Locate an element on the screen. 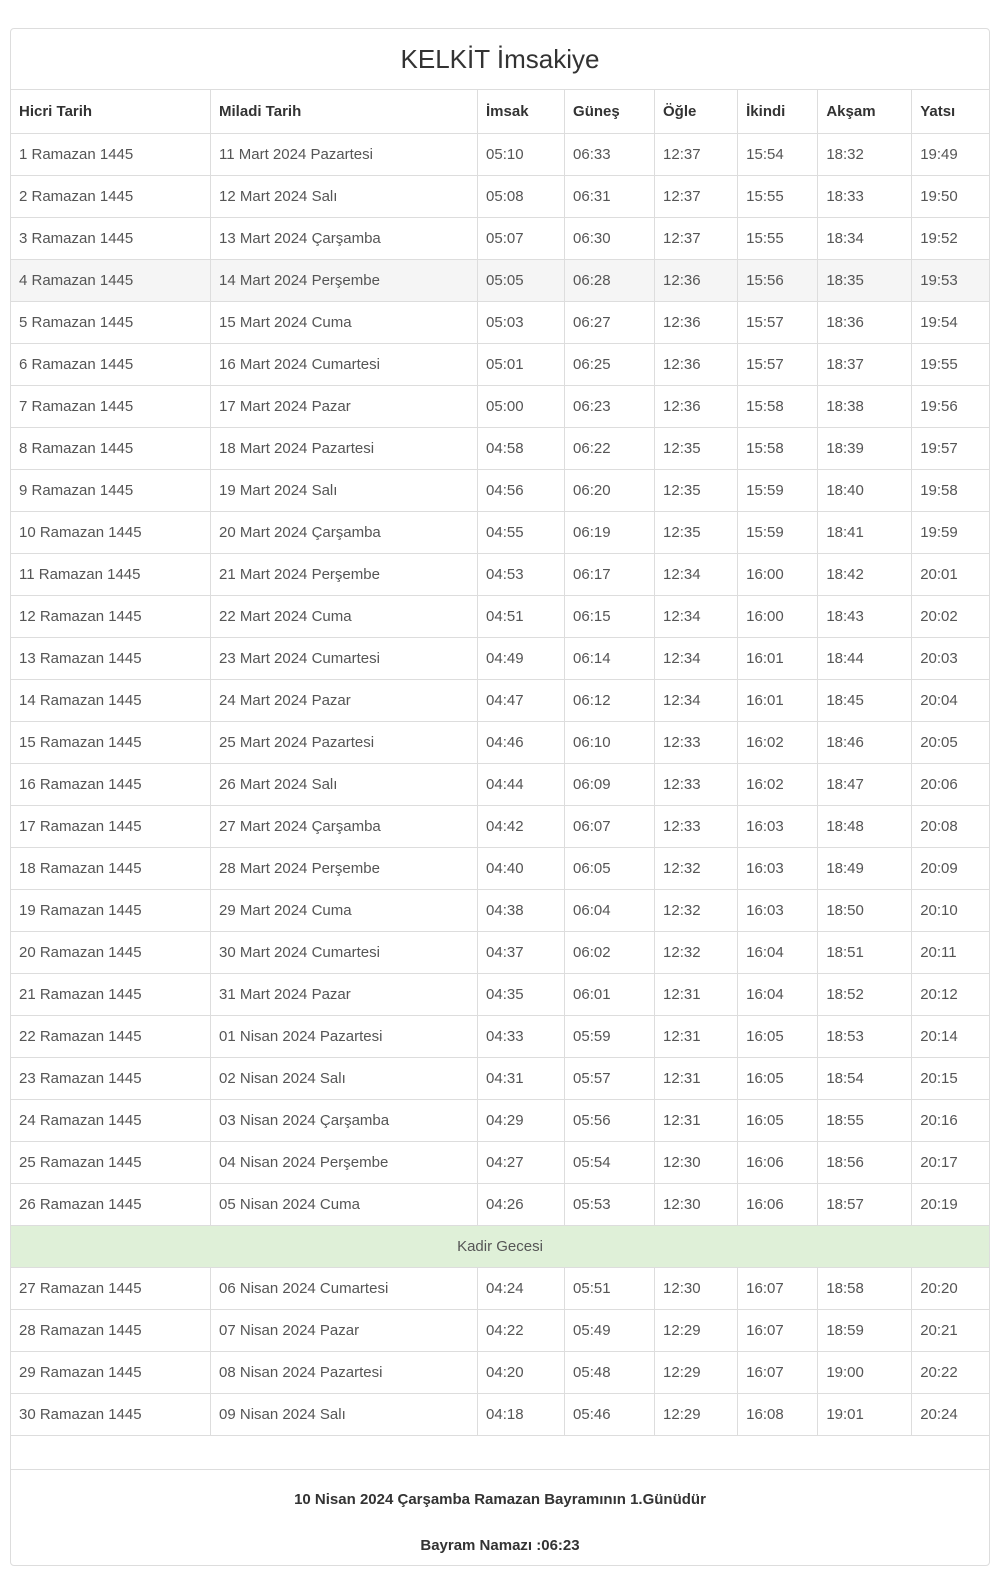  cell-yatsi: 20:01 is located at coordinates (950, 574).